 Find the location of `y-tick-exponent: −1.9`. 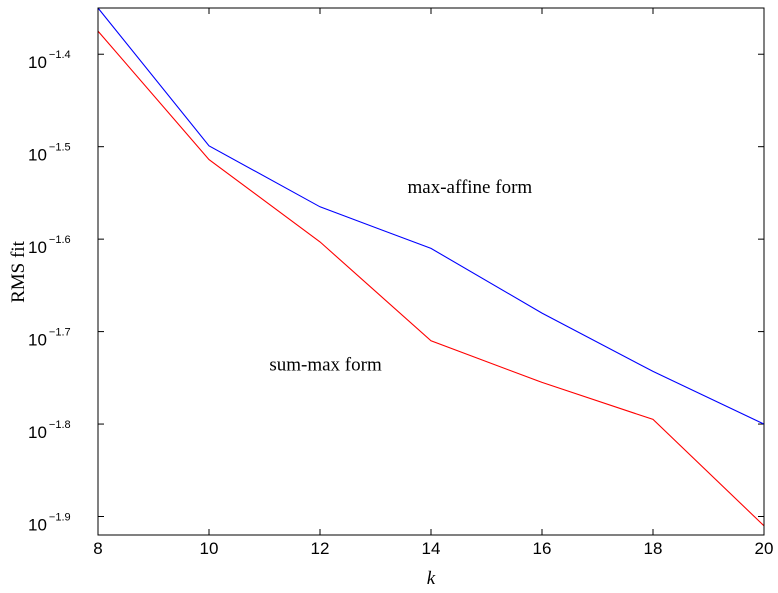

y-tick-exponent: −1.9 is located at coordinates (60, 518).